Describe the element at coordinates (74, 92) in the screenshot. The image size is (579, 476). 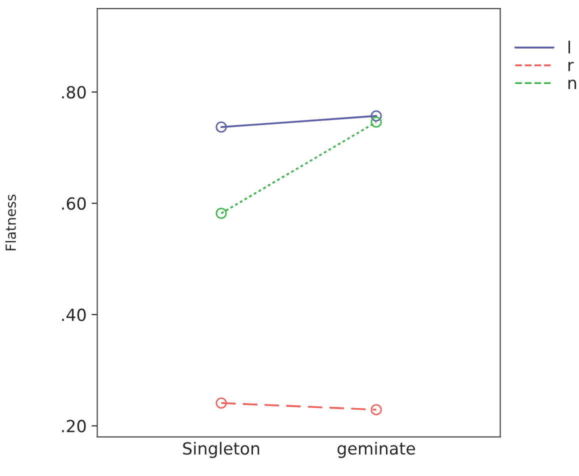
I see `y-tick-label: .80` at that location.